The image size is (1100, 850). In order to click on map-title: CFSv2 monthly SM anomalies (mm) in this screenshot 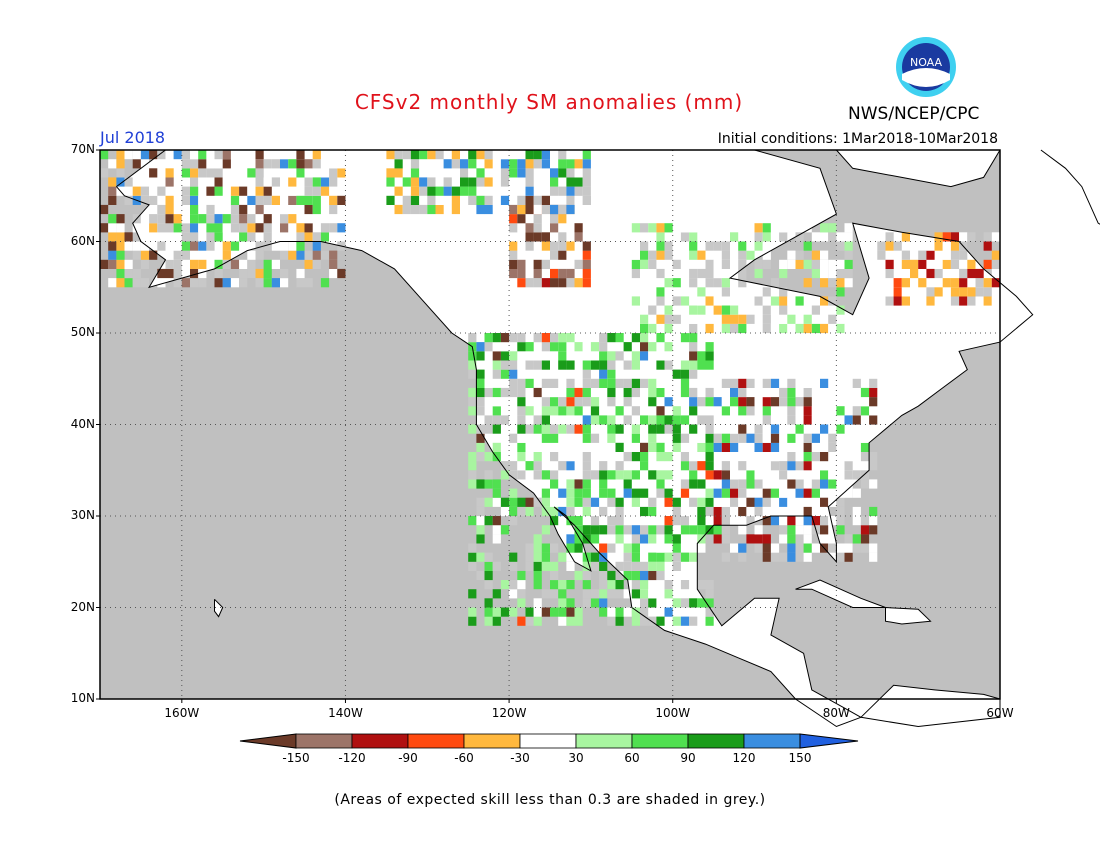, I will do `click(549, 102)`.